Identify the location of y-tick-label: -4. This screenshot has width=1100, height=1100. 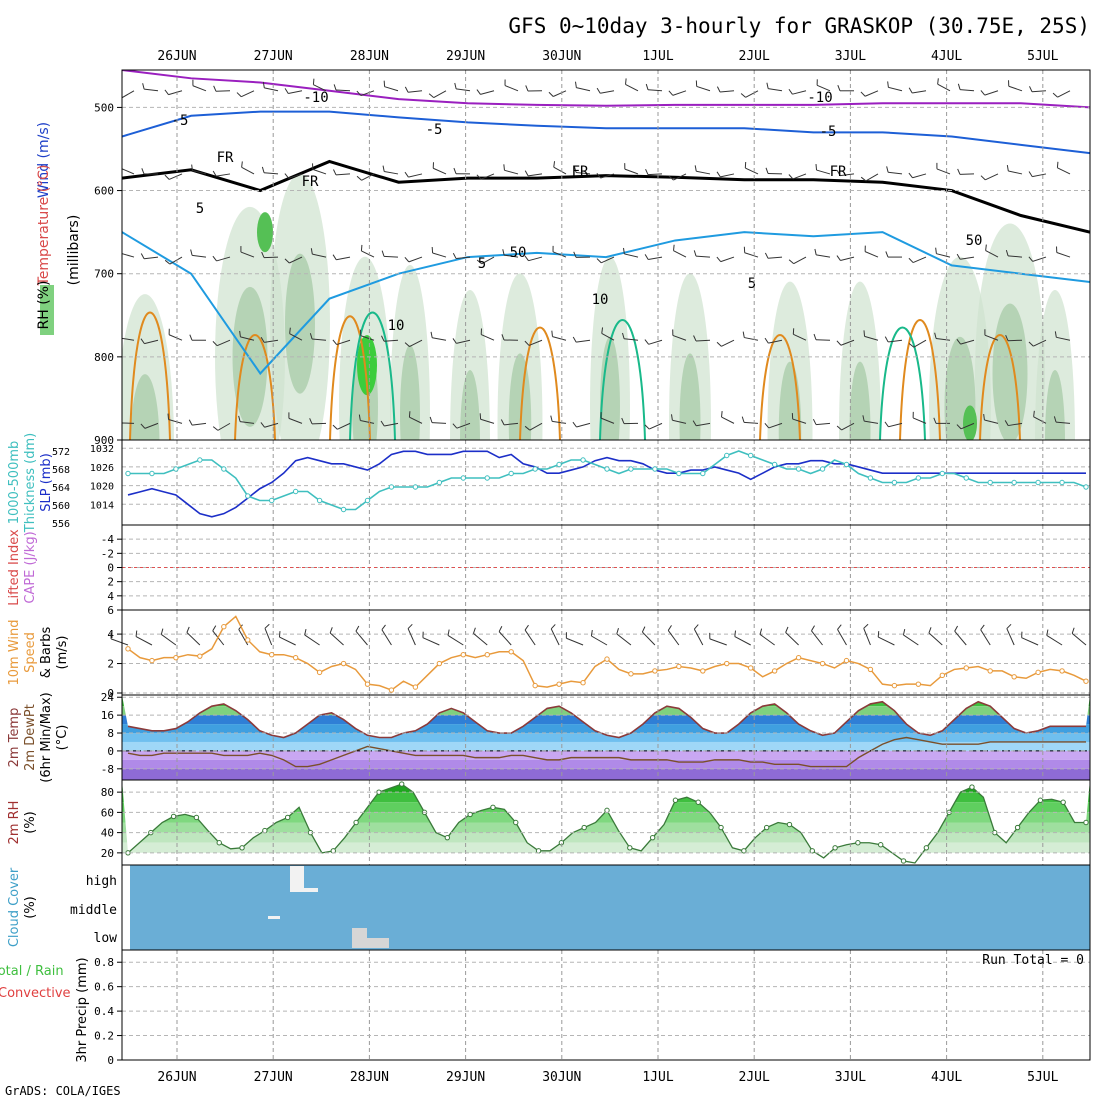
(108, 539).